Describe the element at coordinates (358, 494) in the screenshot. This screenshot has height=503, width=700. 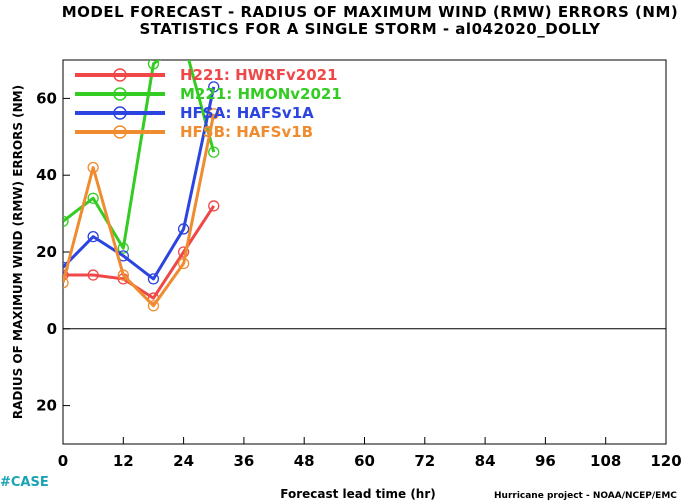
I see `x-axis-label: Forecast lead time (hr)` at that location.